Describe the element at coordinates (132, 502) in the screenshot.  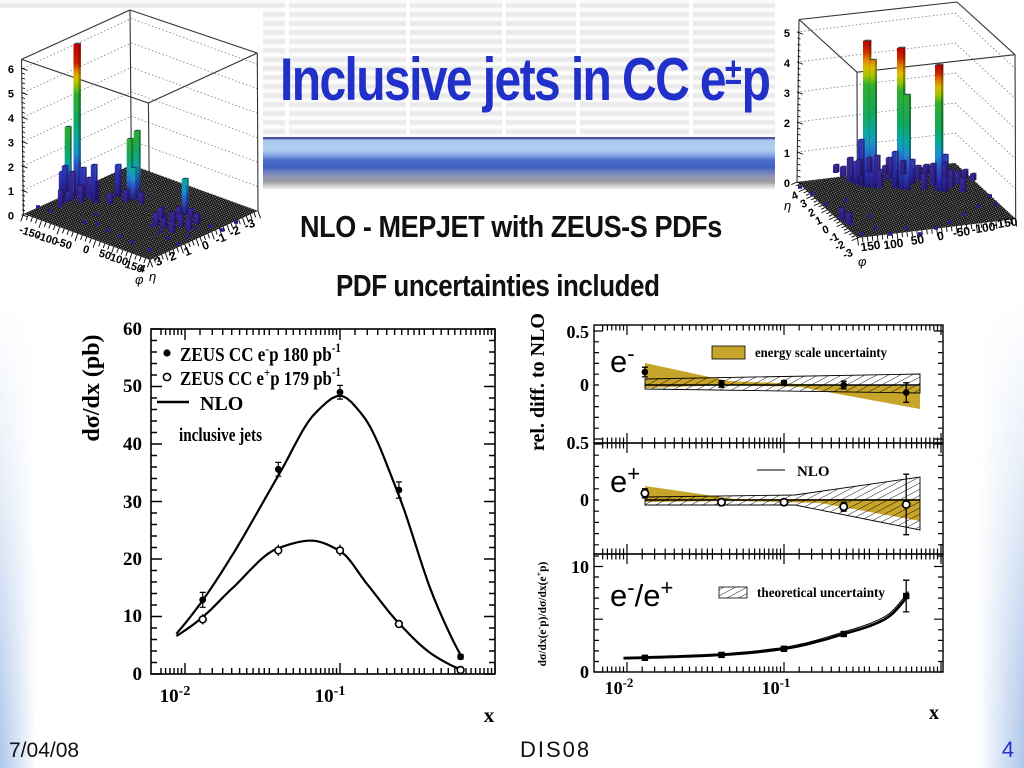
I see `svg-text: 30` at that location.